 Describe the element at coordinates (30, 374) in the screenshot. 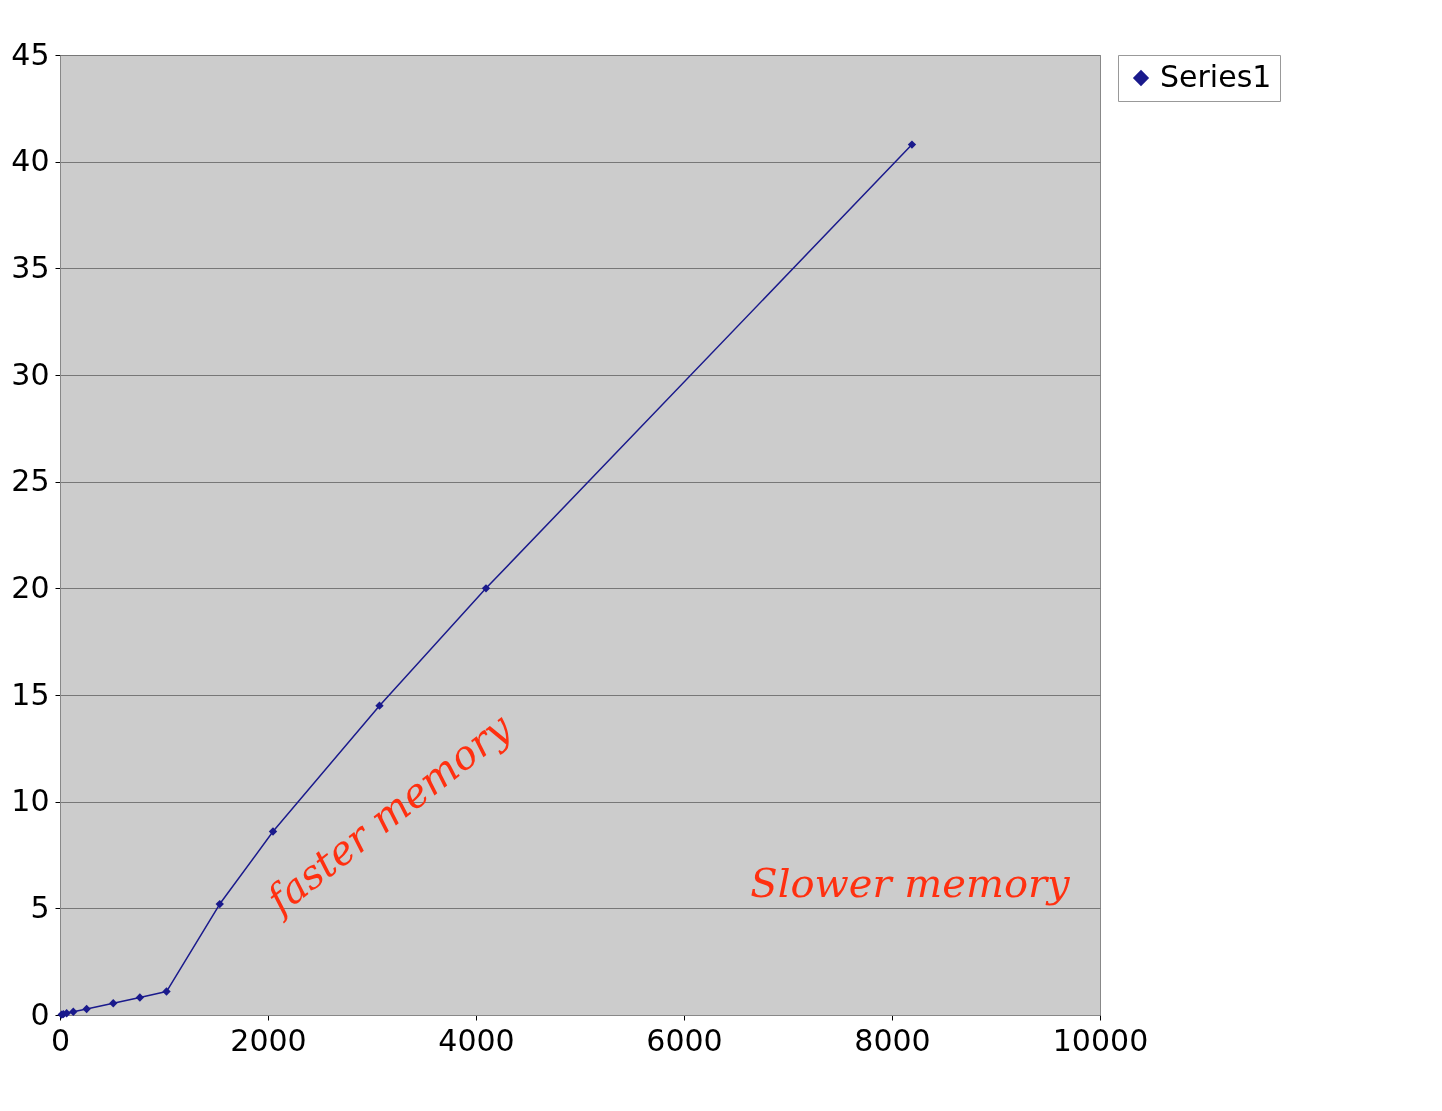

I see `y-tick-label: 30` at that location.